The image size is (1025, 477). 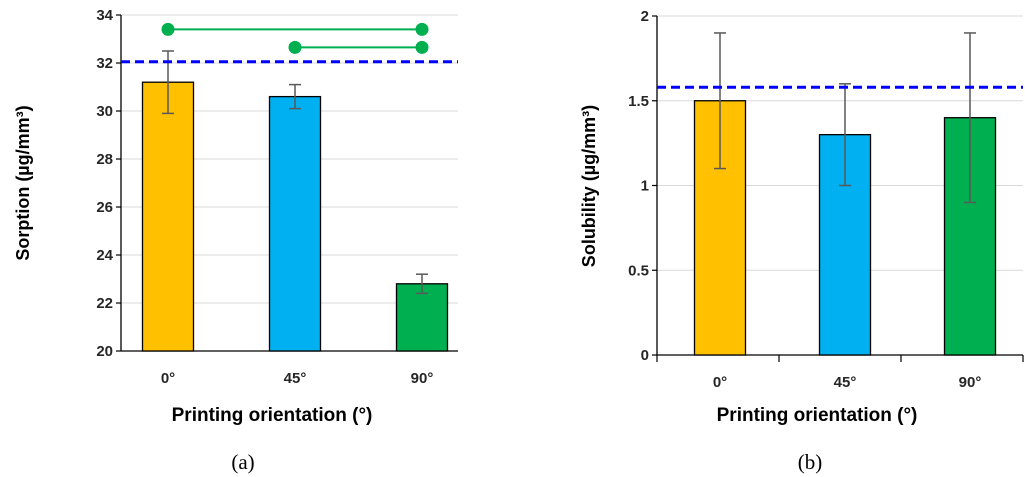 I want to click on y-tick-label: 28, so click(x=104, y=159).